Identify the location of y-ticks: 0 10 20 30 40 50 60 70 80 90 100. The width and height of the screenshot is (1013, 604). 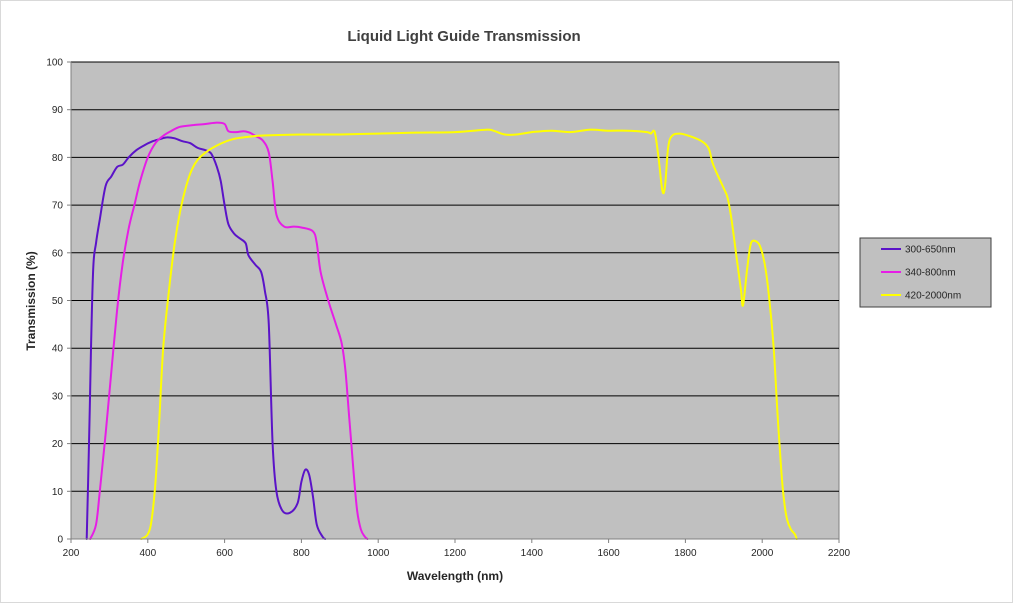
(58, 302).